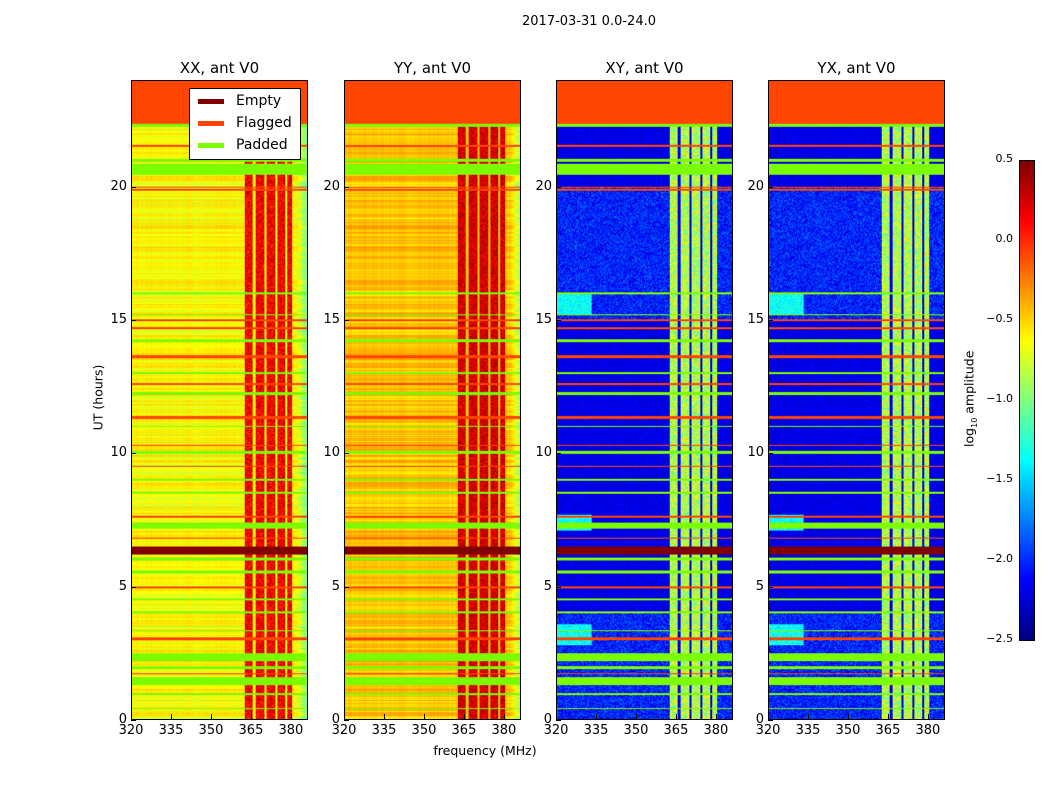  Describe the element at coordinates (1004, 238) in the screenshot. I see `colorbar-tick-label: 0.0` at that location.